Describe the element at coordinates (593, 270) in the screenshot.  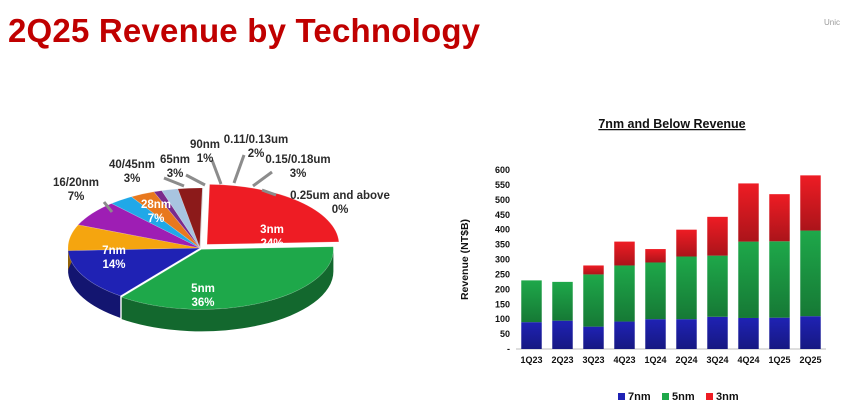
I see `bar-3nm-3q23` at that location.